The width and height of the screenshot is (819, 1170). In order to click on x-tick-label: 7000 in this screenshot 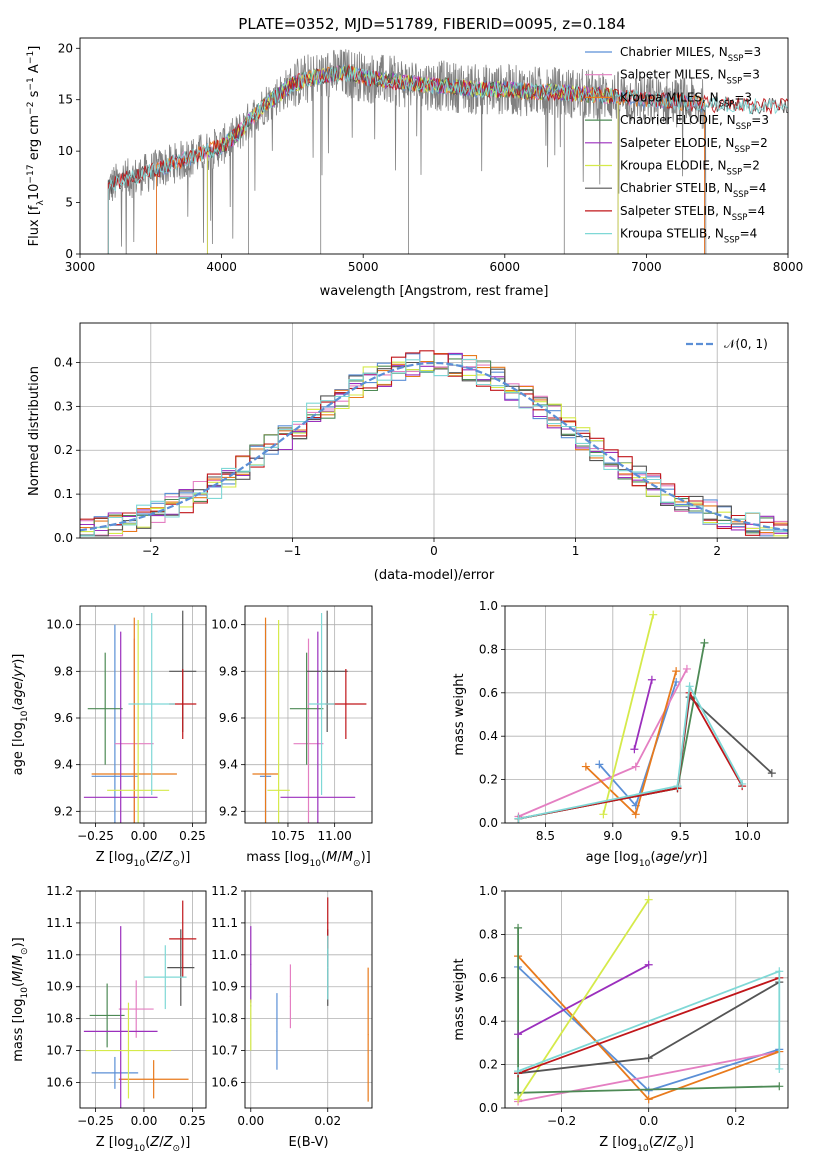, I will do `click(646, 267)`.